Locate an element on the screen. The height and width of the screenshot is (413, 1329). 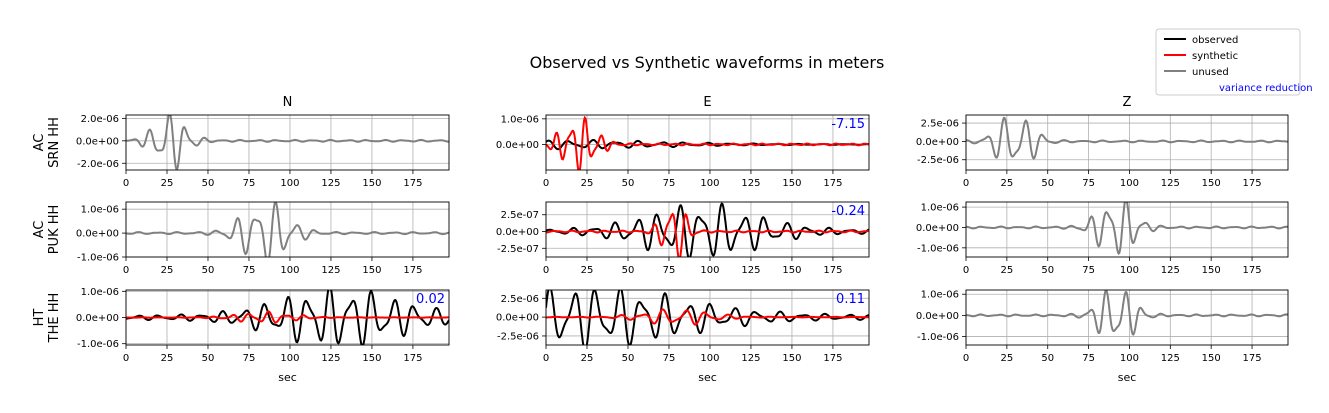
station-network: HT is located at coordinates (39, 318).